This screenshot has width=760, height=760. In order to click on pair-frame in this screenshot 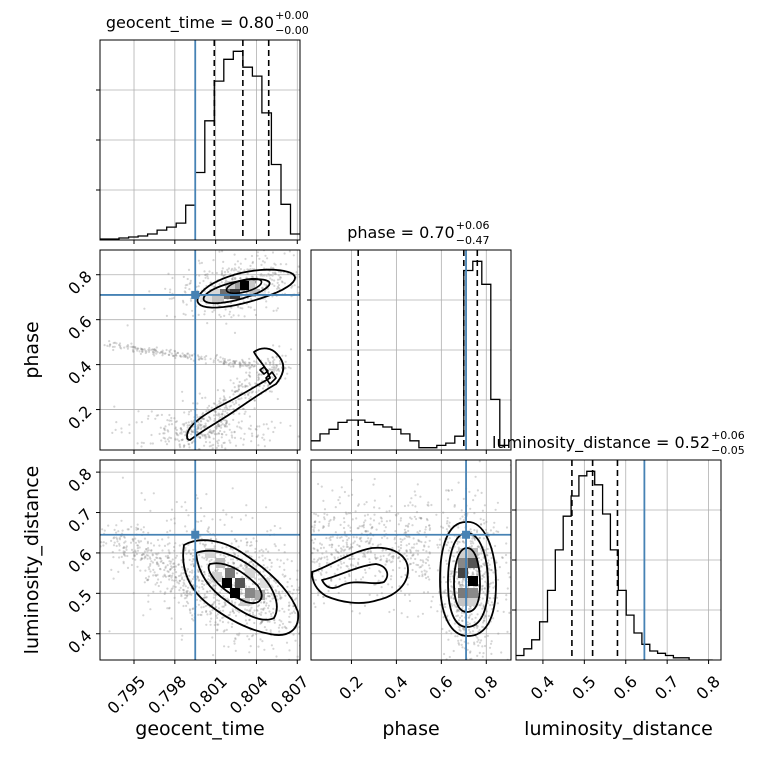, I will do `click(200, 560)`.